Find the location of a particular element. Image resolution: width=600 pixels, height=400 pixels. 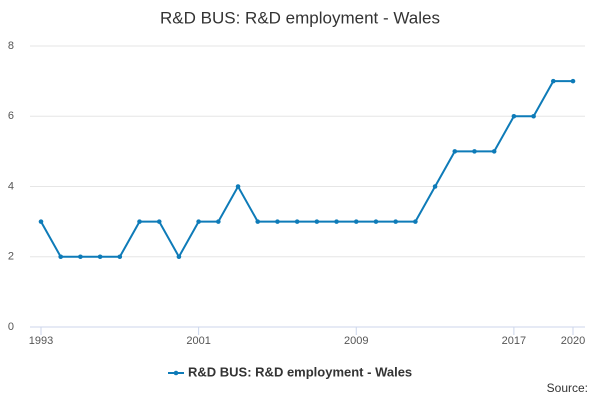

legend-marker is located at coordinates (176, 373).